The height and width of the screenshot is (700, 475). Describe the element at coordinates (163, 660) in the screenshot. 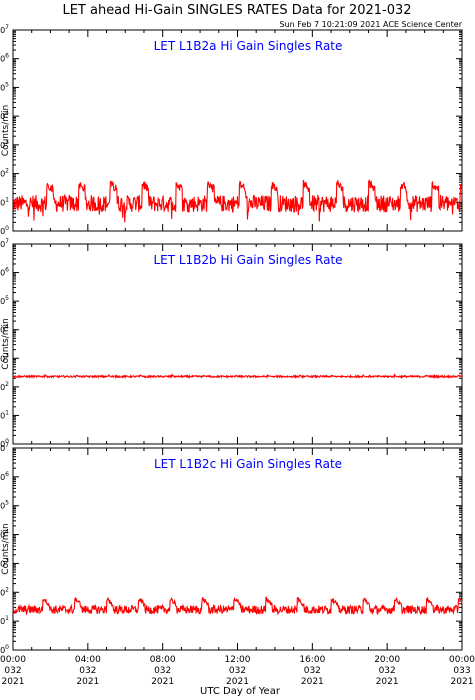

I see `x-tick-time-label: 08:00` at that location.